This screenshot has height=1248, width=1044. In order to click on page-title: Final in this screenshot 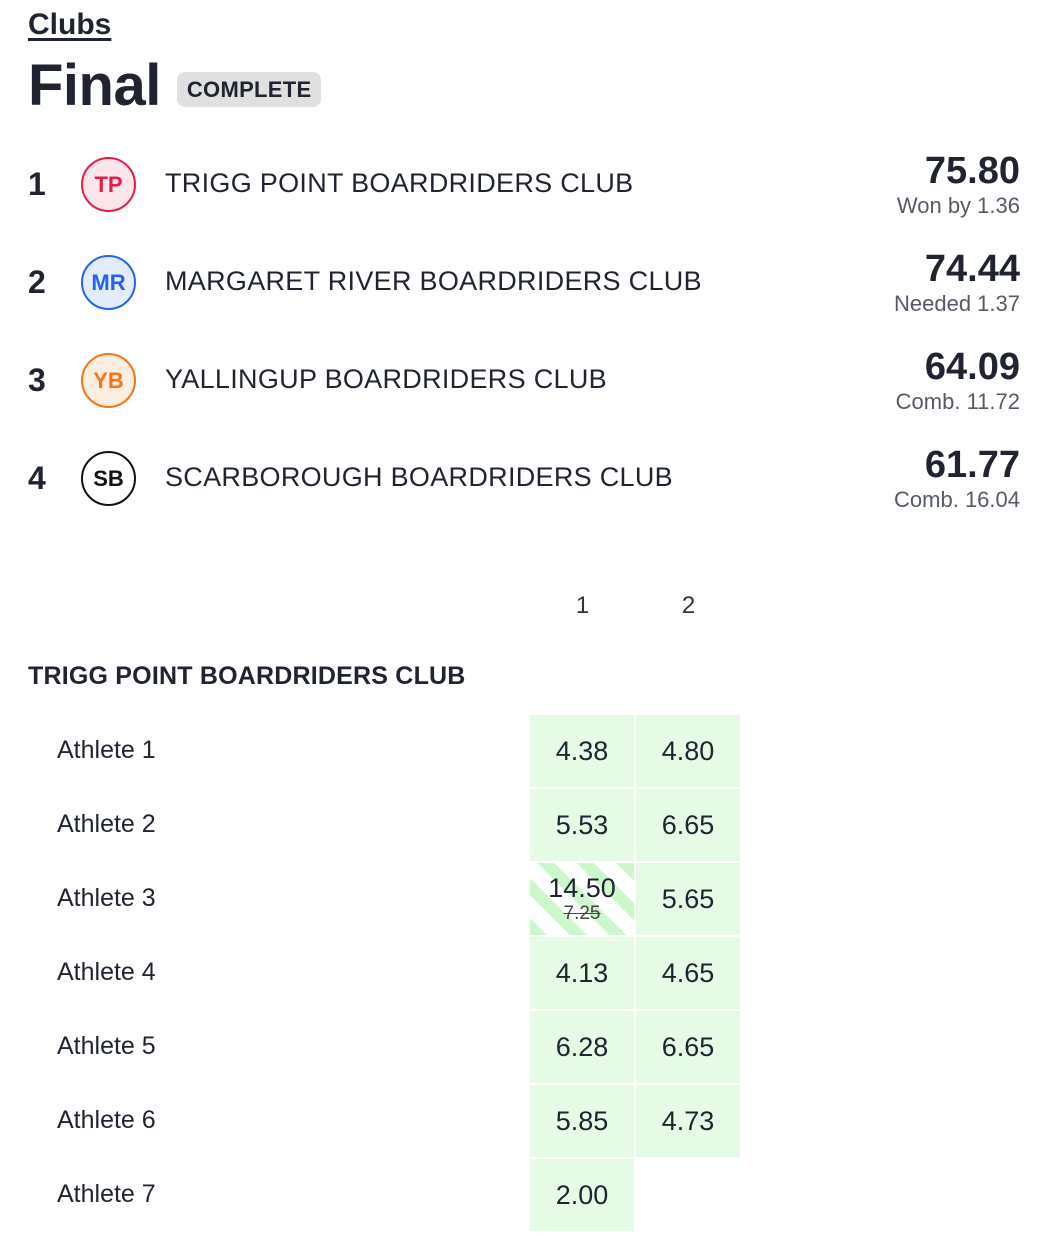, I will do `click(94, 85)`.